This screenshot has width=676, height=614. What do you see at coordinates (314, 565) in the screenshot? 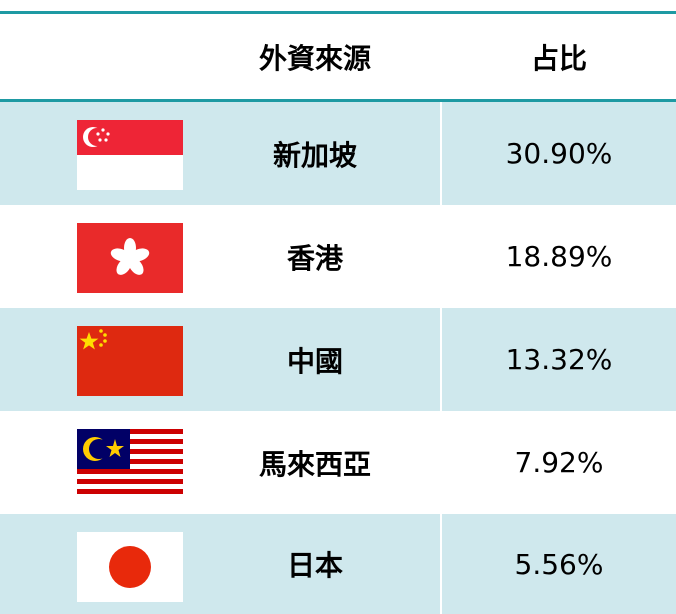
I see `source: 日本` at bounding box center [314, 565].